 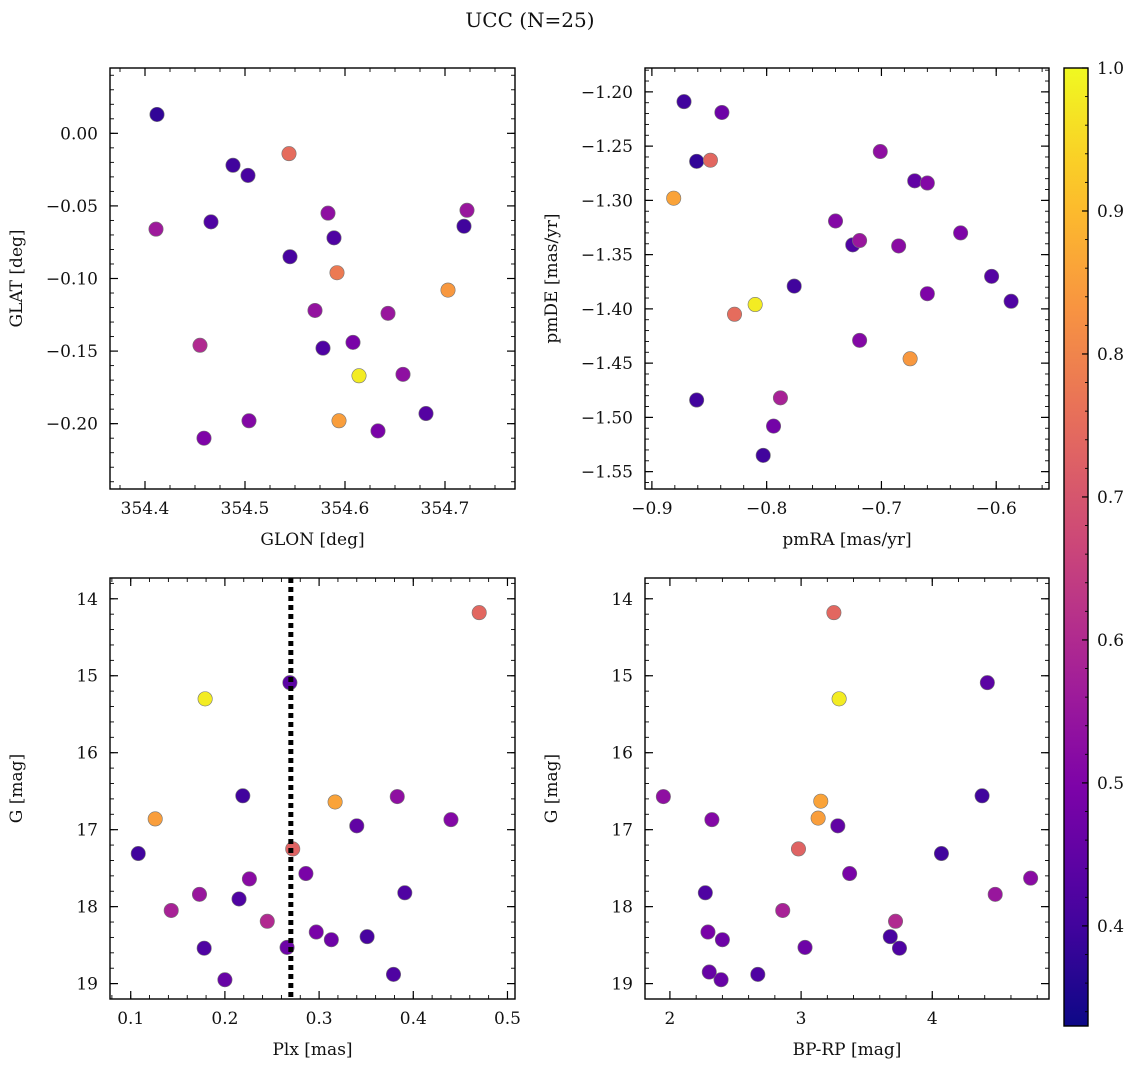 What do you see at coordinates (847, 1050) in the screenshot?
I see `x-axis-label: BP-RP [mag]` at bounding box center [847, 1050].